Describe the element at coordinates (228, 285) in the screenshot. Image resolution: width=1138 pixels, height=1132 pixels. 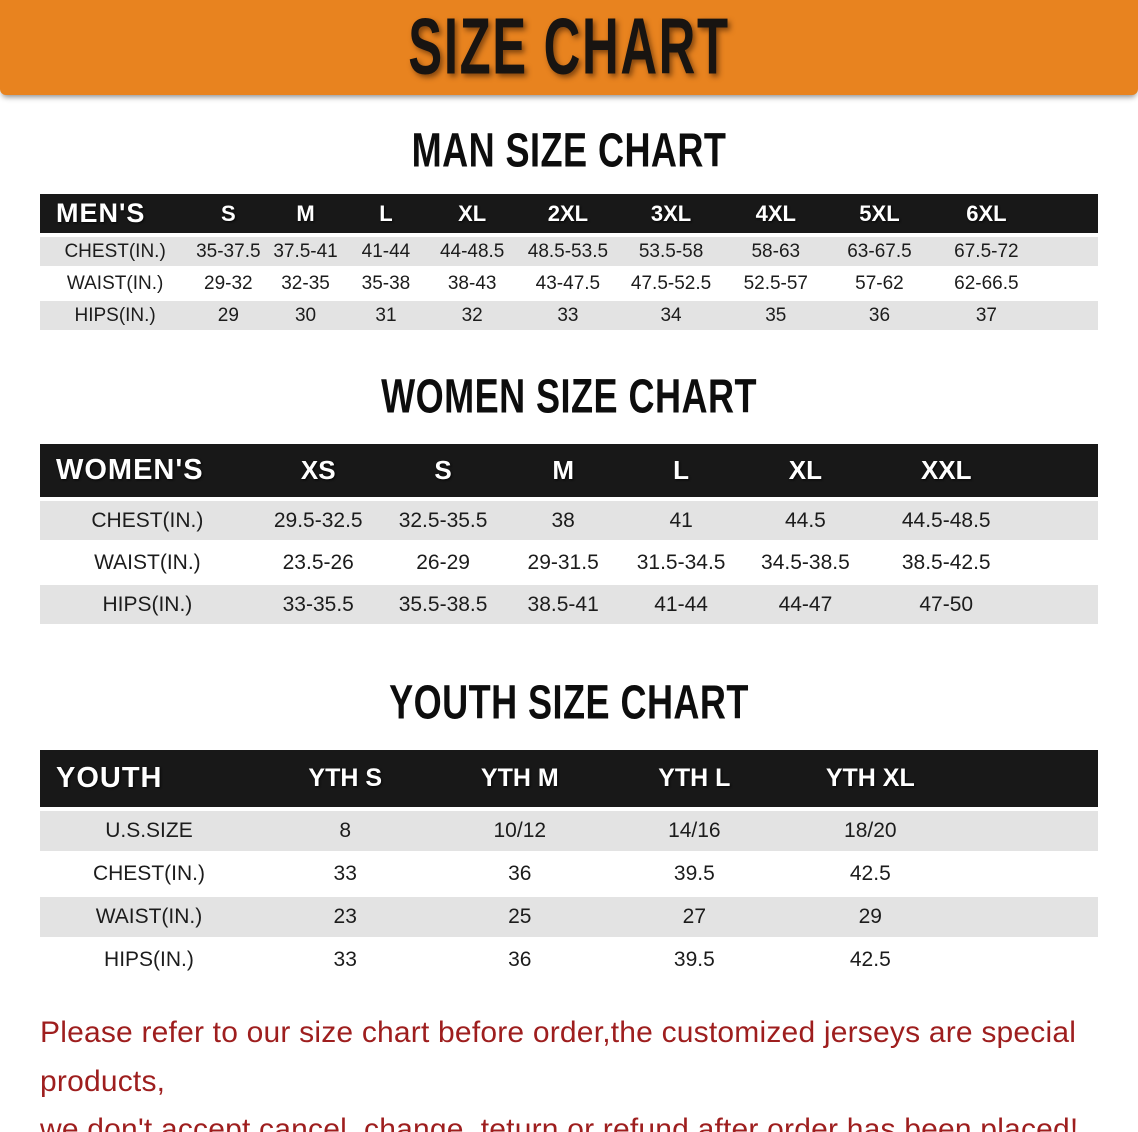
I see `size-cell: 29-32` at that location.